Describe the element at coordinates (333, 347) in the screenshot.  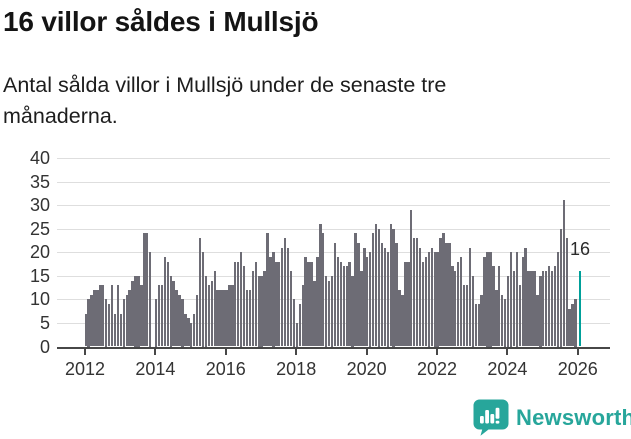
I see `x-axis-line` at that location.